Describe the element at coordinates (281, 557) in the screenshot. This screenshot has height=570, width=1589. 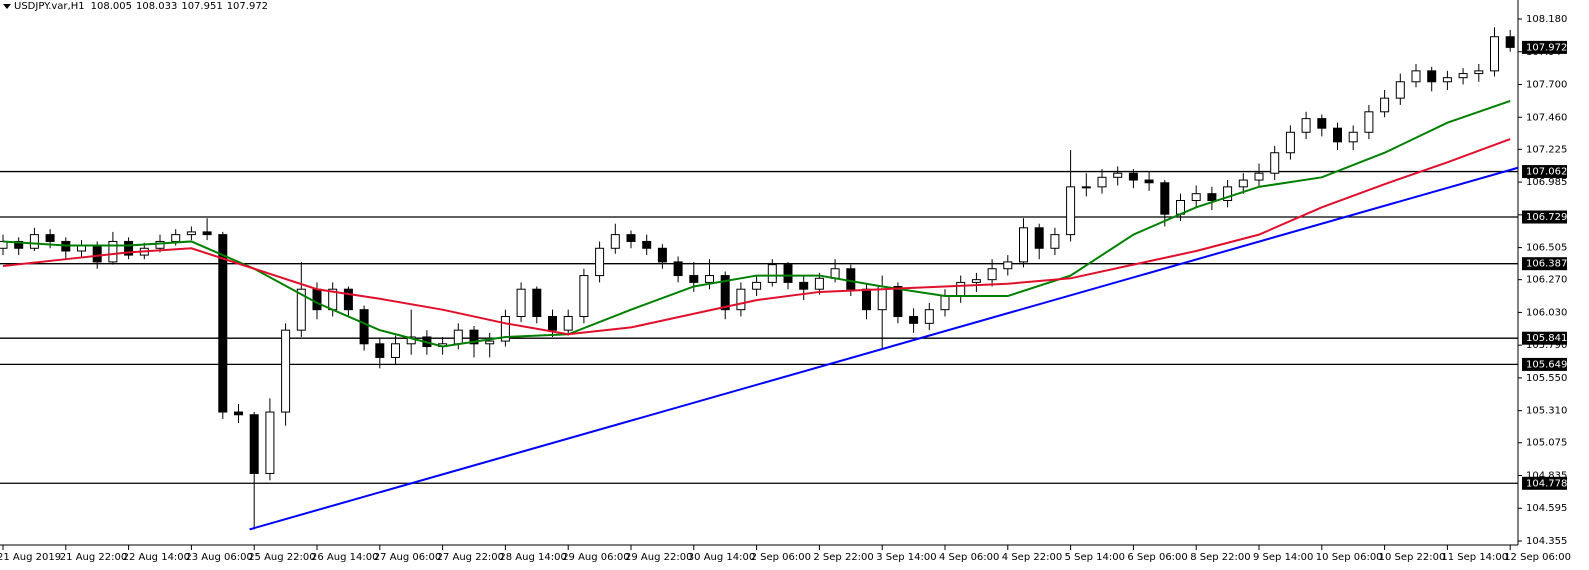
I see `x-tick-label: 25 Aug 22:00` at that location.